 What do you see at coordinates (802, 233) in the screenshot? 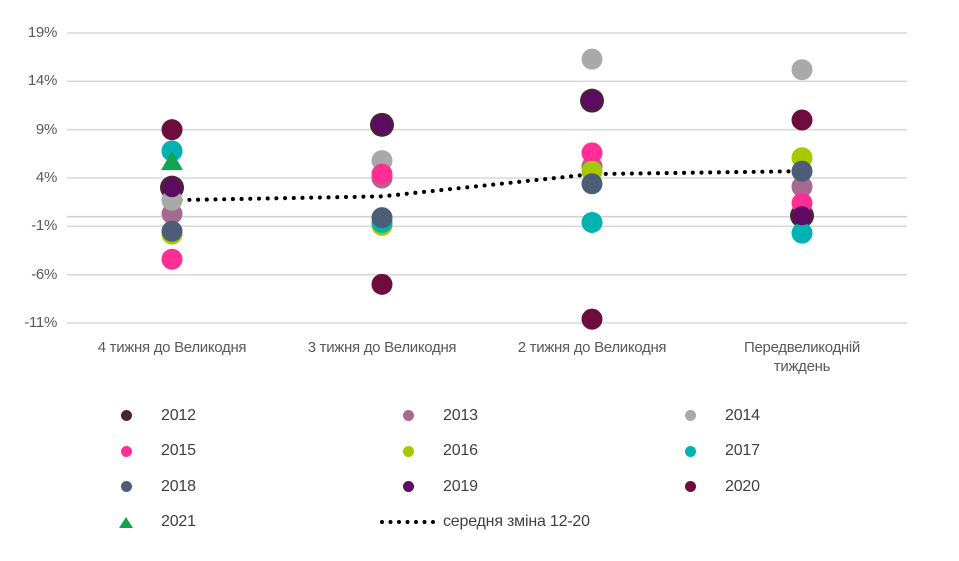
I see `point-2017-cat4` at bounding box center [802, 233].